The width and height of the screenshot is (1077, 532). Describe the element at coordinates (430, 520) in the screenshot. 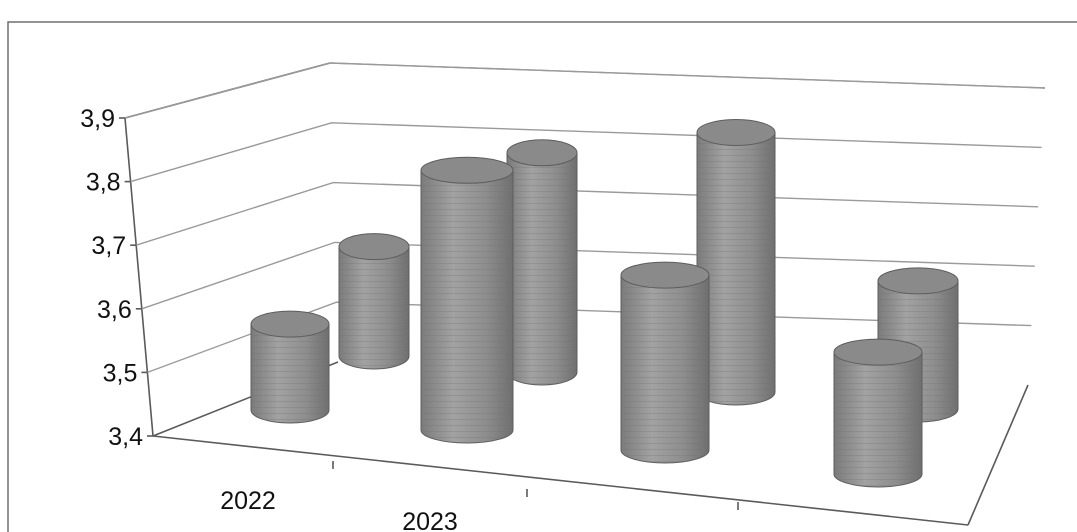

I see `x-category-label: 2023` at that location.